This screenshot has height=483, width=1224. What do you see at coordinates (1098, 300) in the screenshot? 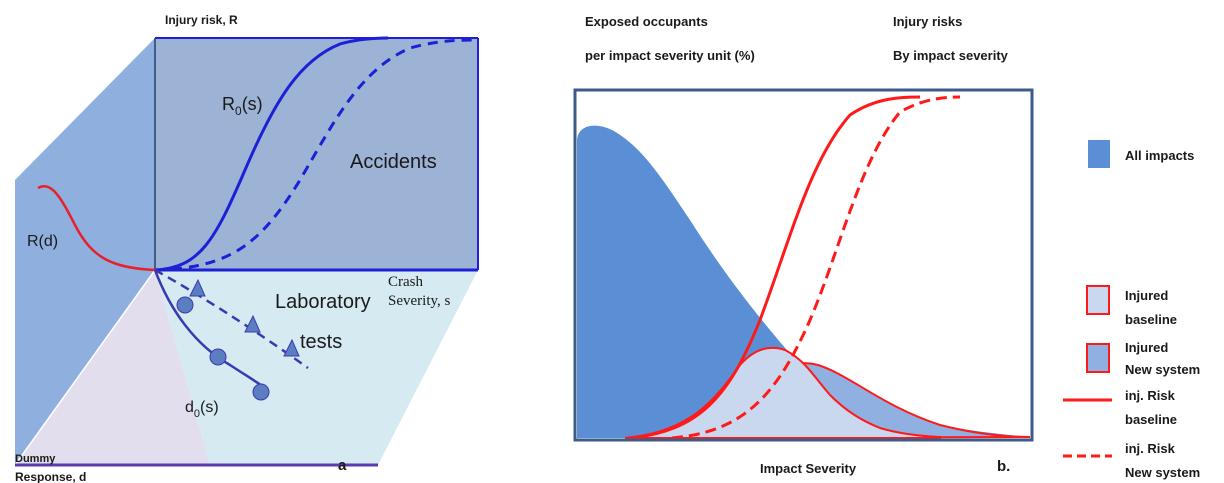
I see `legend-swatch-injured-baseline` at bounding box center [1098, 300].